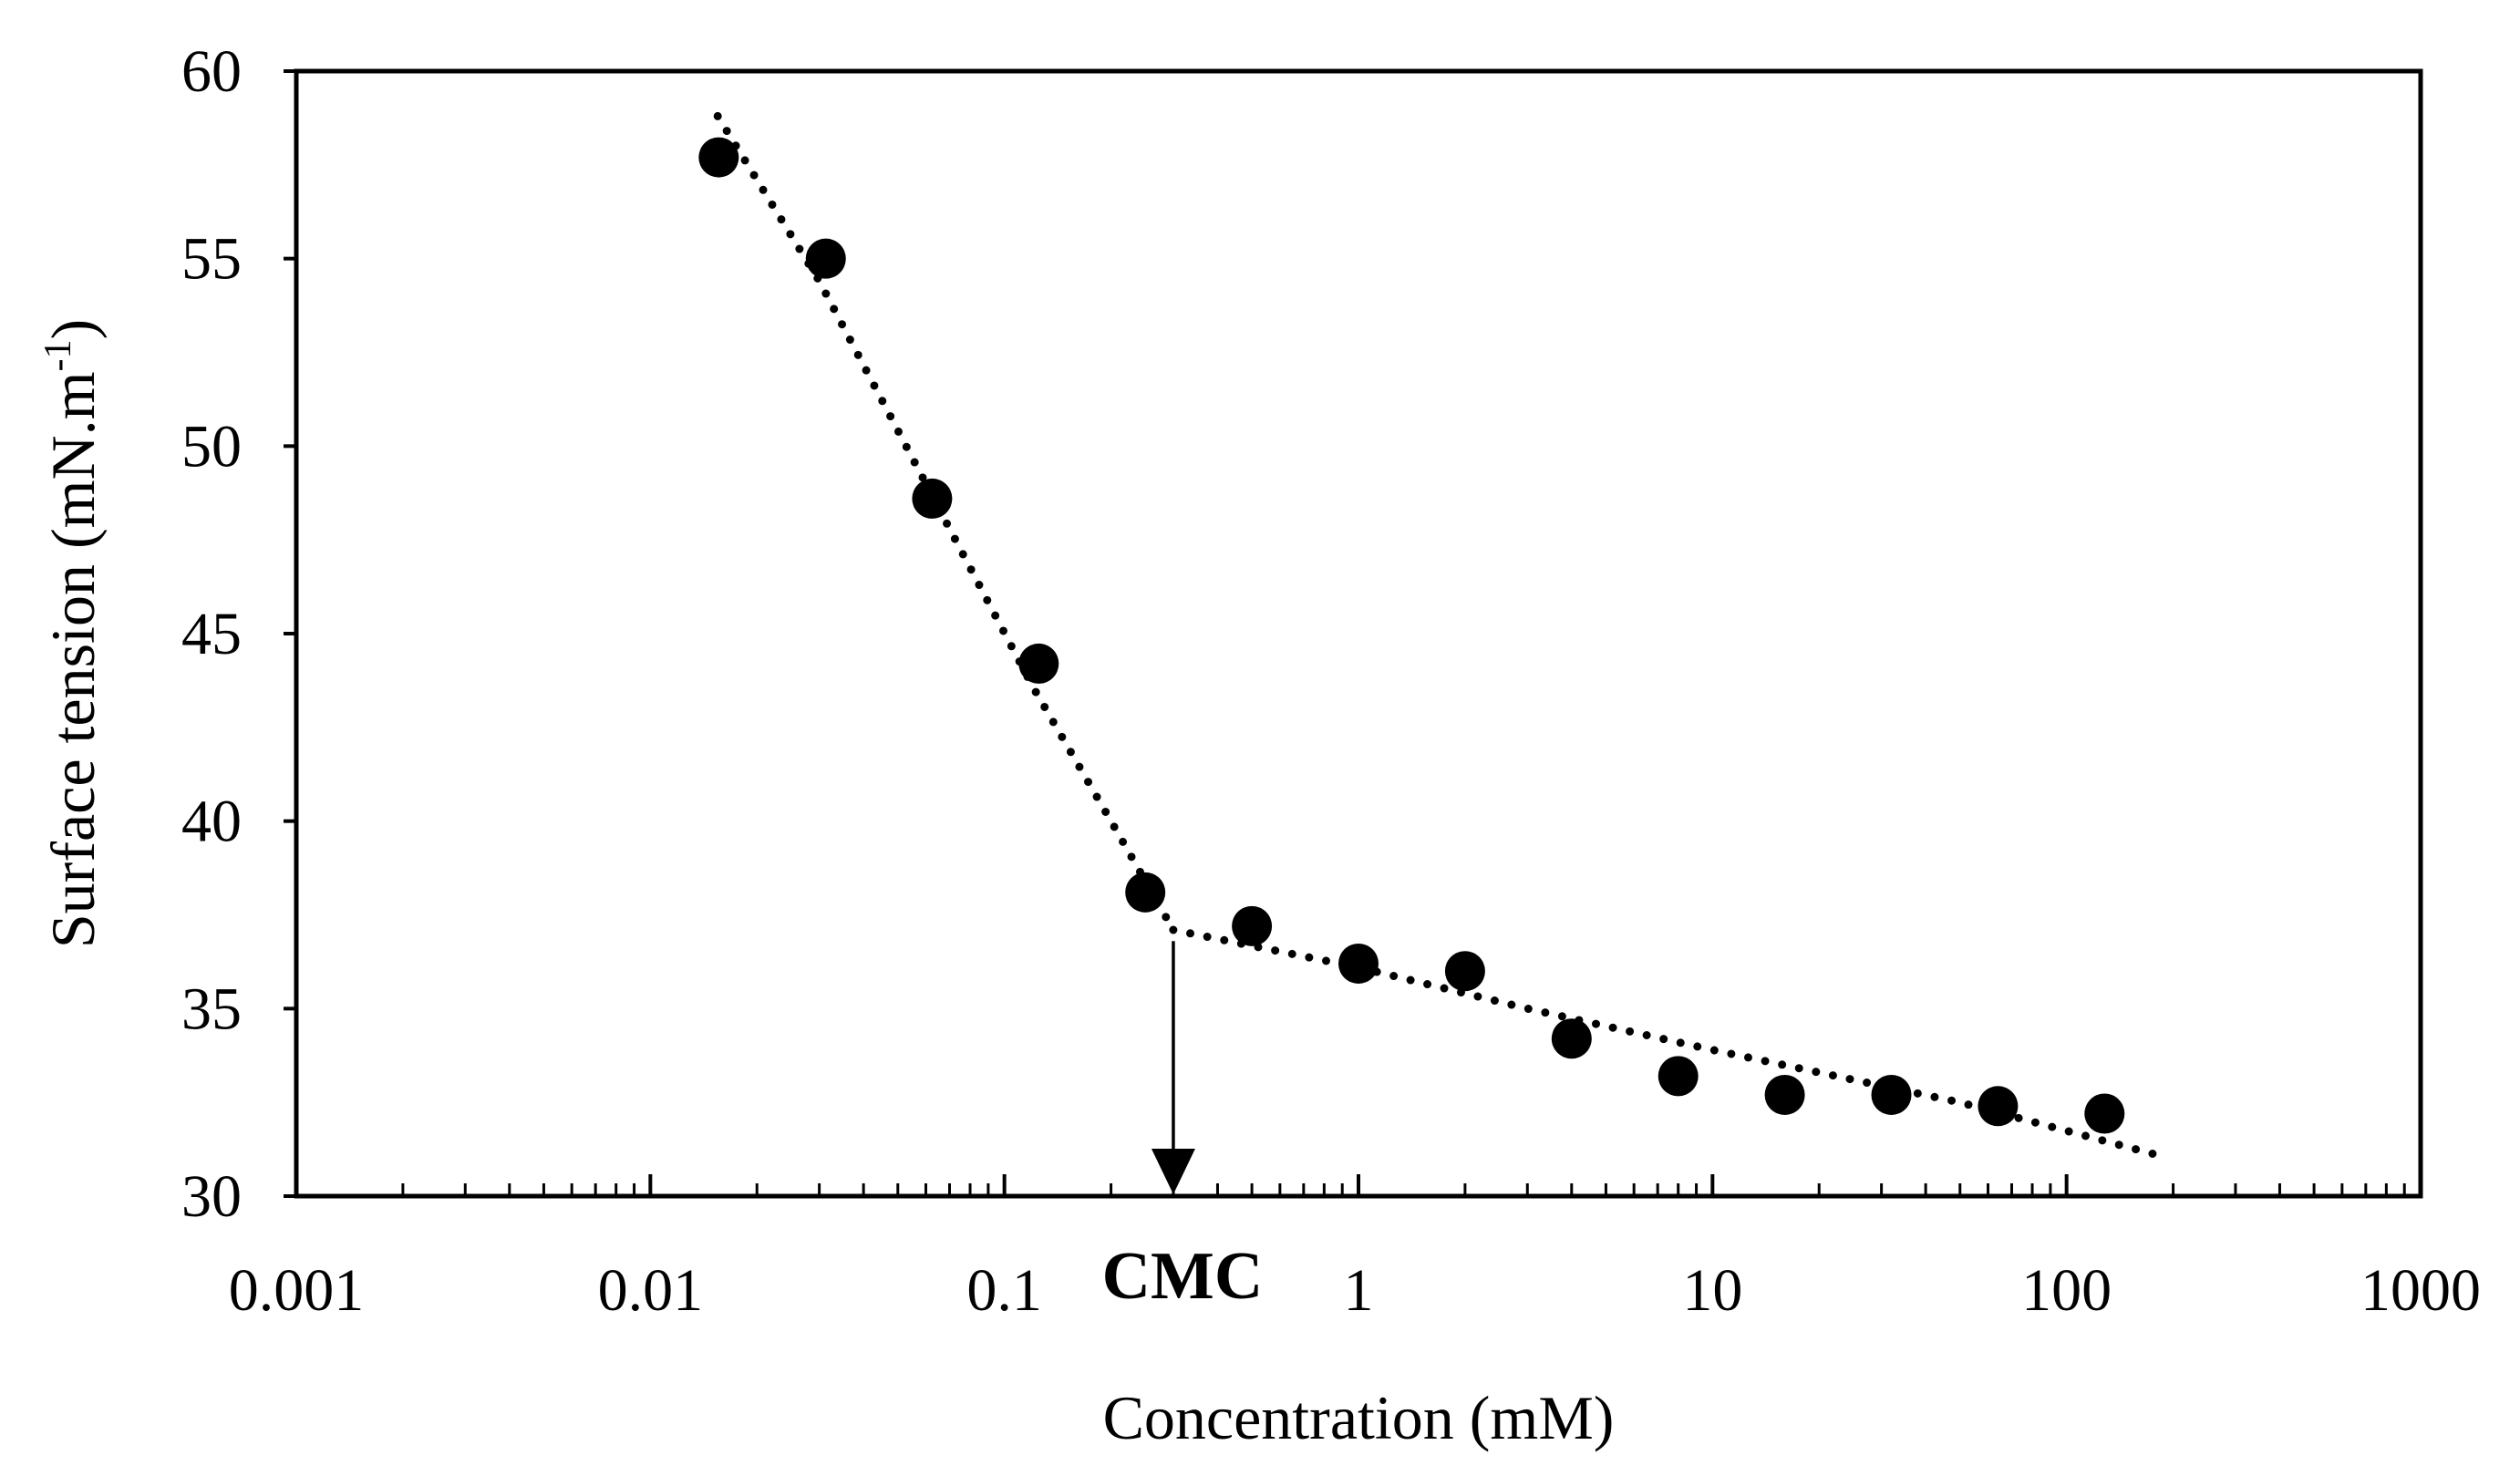 Image resolution: width=2520 pixels, height=1476 pixels. What do you see at coordinates (1183, 1277) in the screenshot?
I see `cmc-label: CMC` at bounding box center [1183, 1277].